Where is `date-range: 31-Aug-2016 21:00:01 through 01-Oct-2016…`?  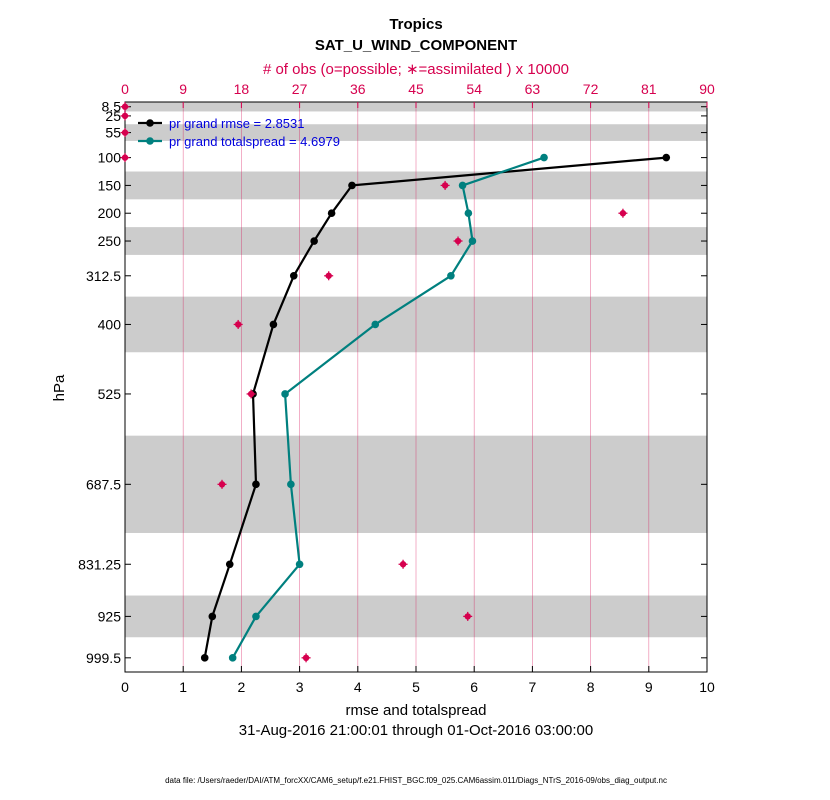
date-range: 31-Aug-2016 21:00:01 through 01-Oct-2016… is located at coordinates (416, 730).